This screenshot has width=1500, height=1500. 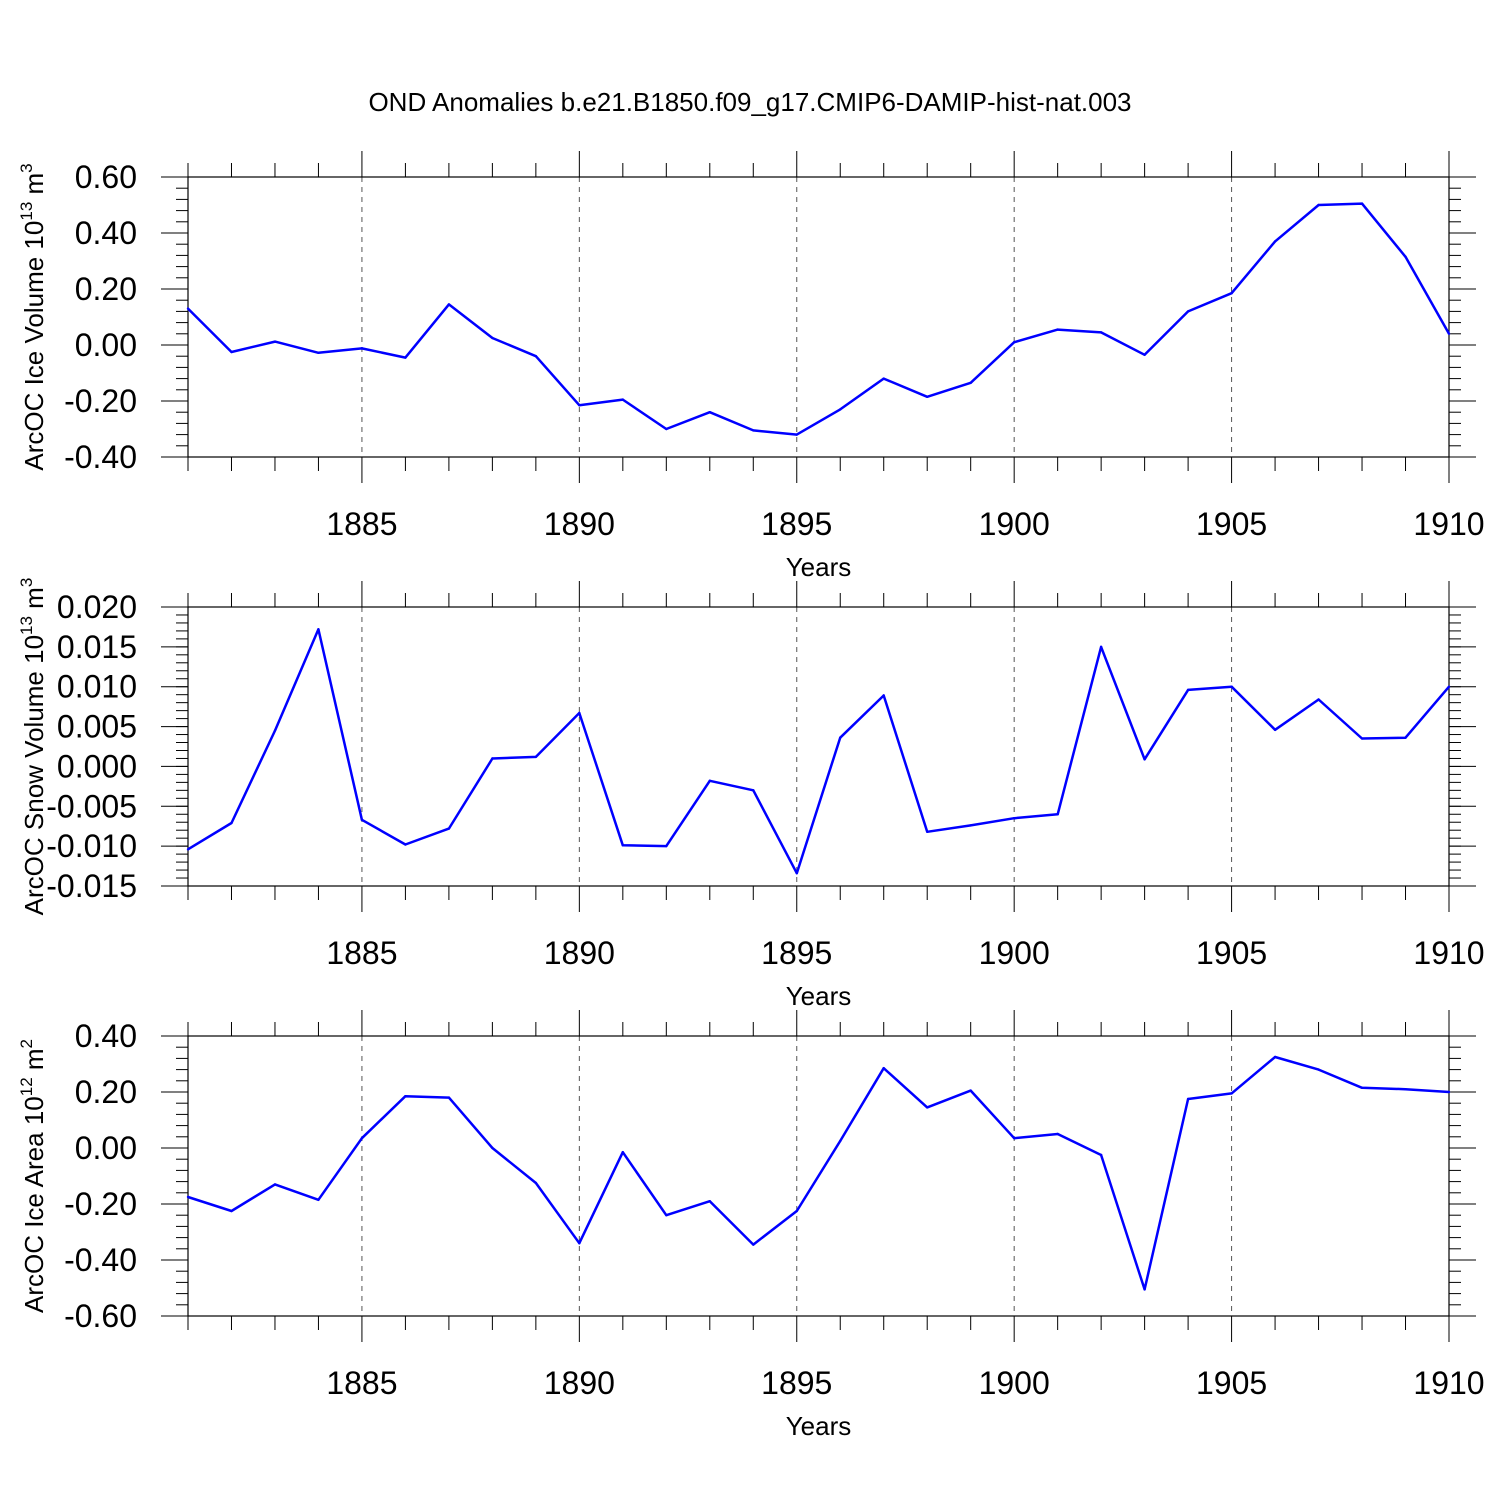 What do you see at coordinates (97, 766) in the screenshot?
I see `y-tick-label: 0.000` at bounding box center [97, 766].